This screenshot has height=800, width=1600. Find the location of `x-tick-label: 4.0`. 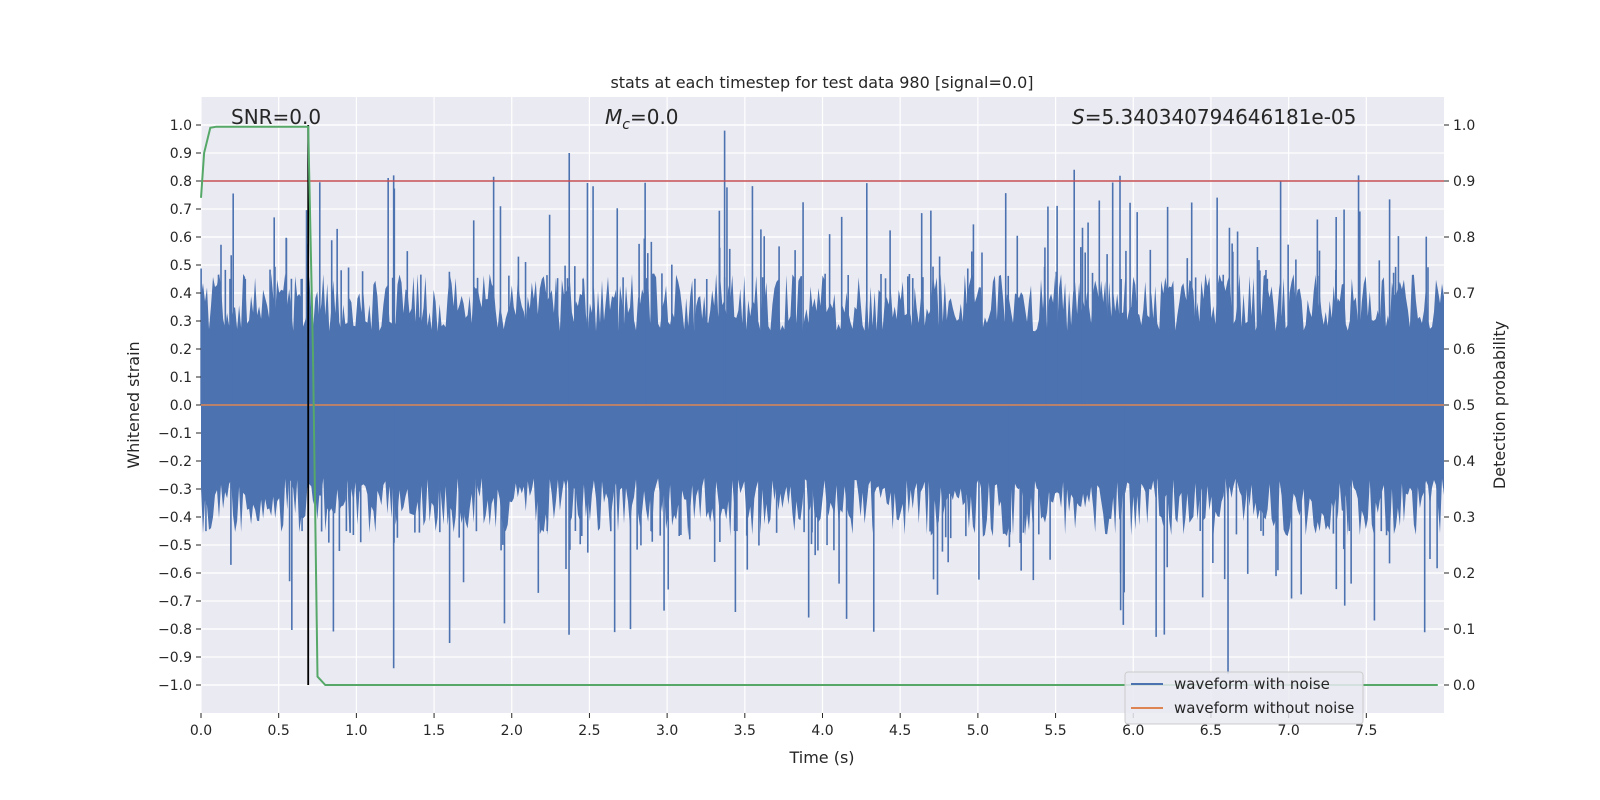

x-tick-label: 4.0 is located at coordinates (822, 731).